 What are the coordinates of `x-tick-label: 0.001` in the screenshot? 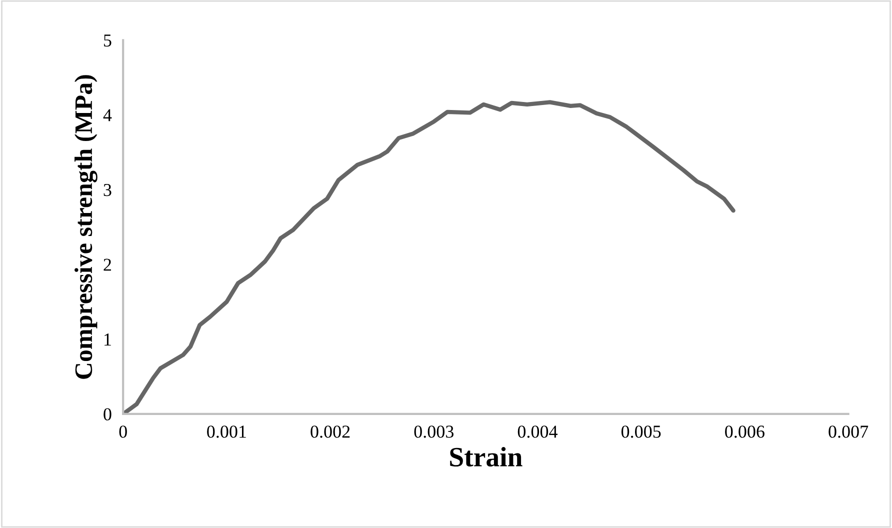 It's located at (226, 432).